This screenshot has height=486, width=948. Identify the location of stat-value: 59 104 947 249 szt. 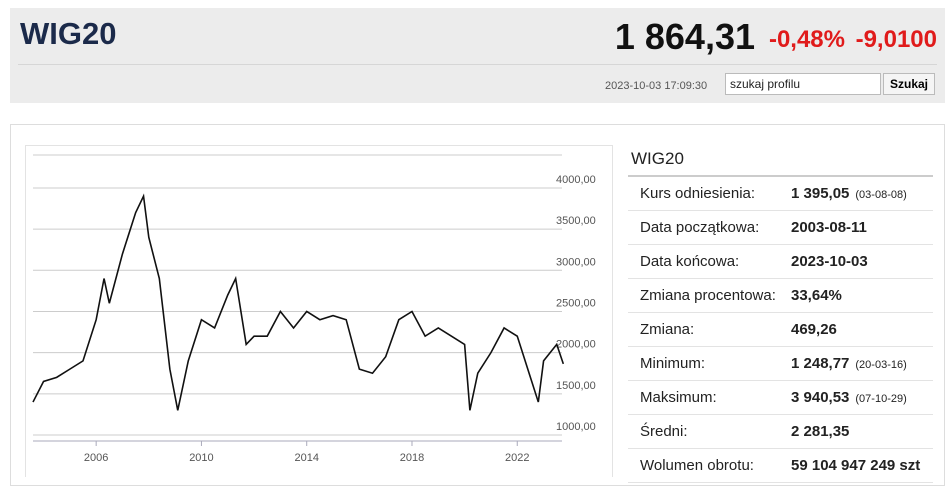
(856, 465).